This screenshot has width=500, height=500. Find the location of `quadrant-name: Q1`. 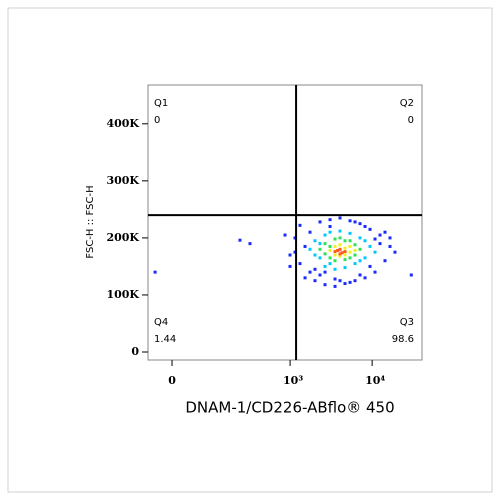

quadrant-name: Q1 is located at coordinates (161, 103).